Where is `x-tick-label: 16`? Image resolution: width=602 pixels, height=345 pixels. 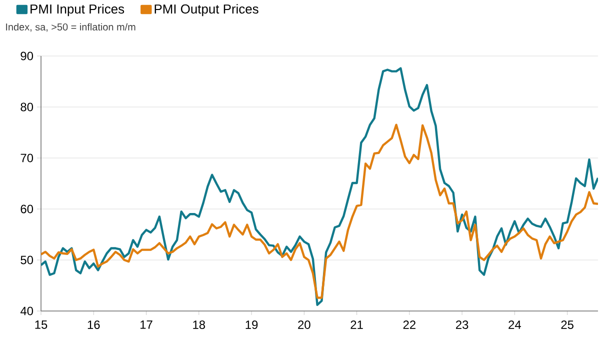
x-tick-label: 16 is located at coordinates (94, 324).